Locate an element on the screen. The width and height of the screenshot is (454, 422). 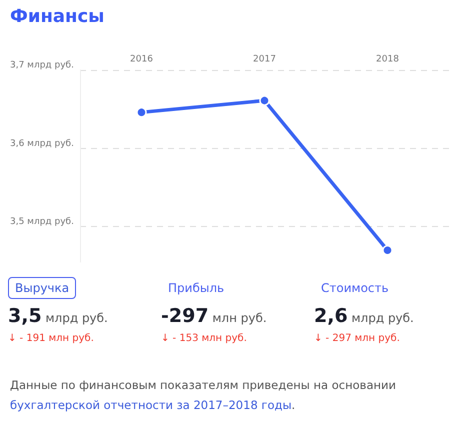
text: ↓ - 297 млн руб. is located at coordinates (357, 338).